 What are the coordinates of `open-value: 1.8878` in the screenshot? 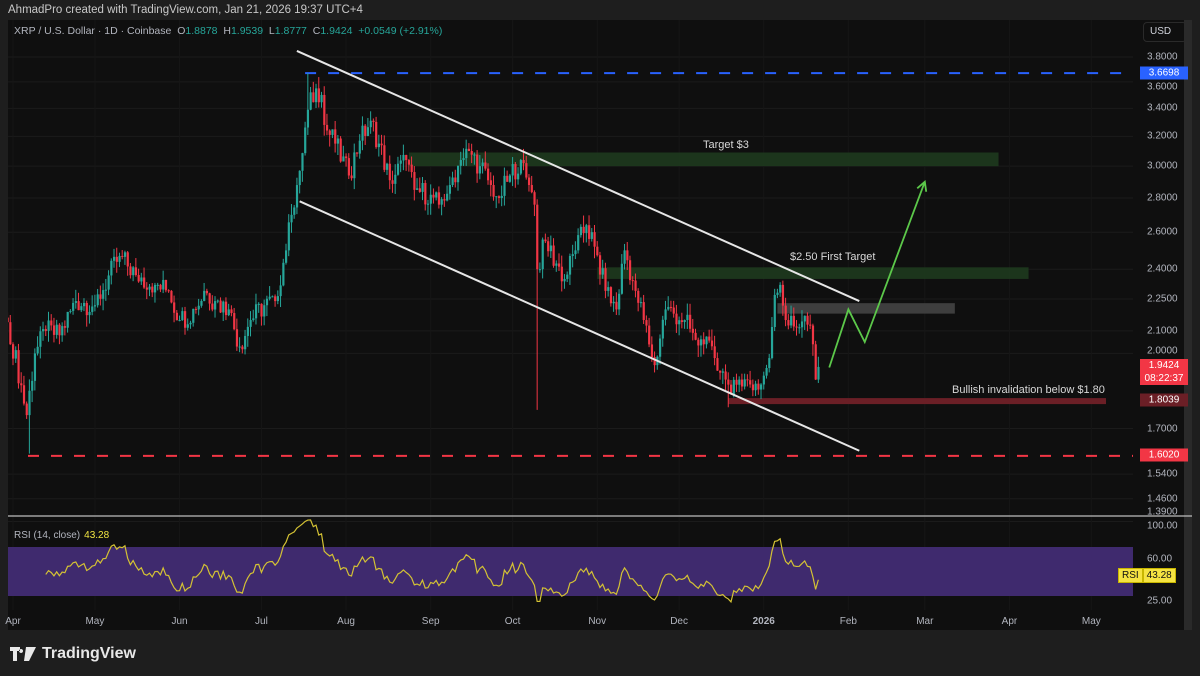 It's located at (201, 31).